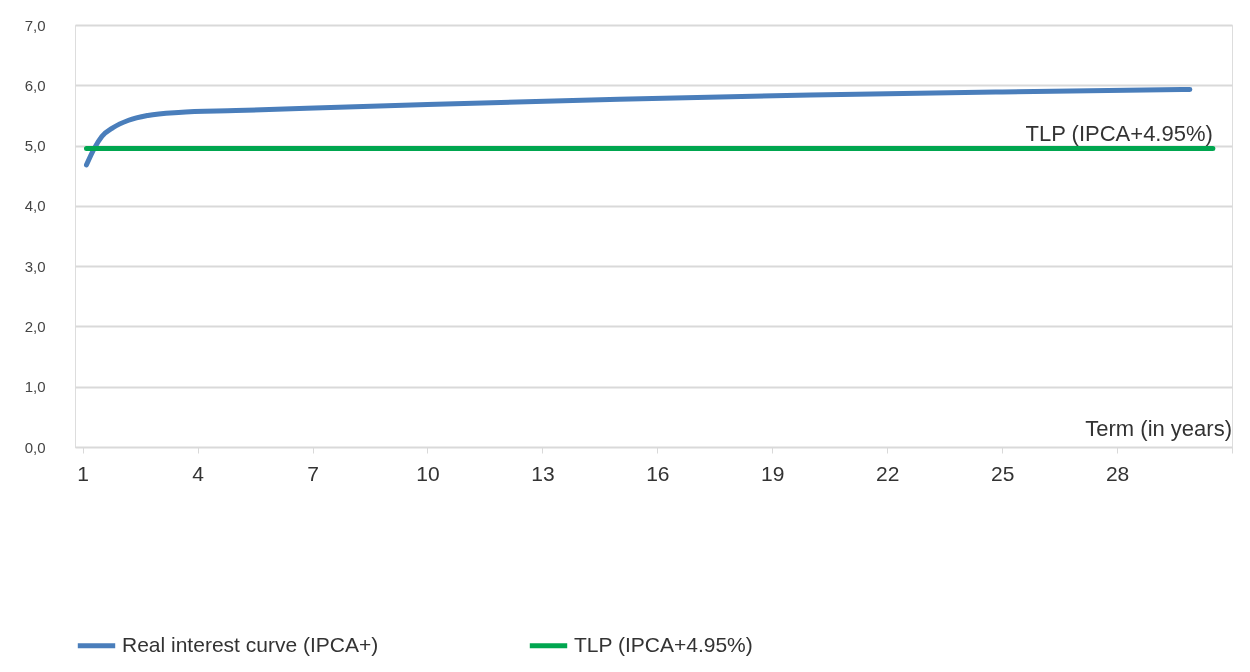 The height and width of the screenshot is (672, 1250). I want to click on y-tick-label: 2,0, so click(35, 326).